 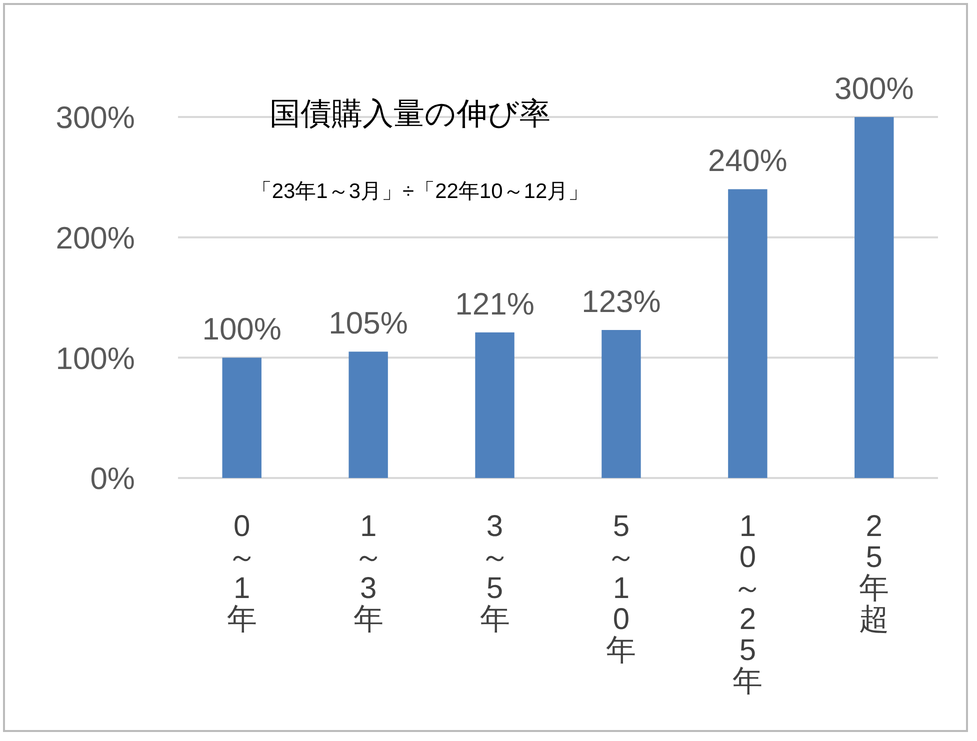 I want to click on x-tick-label: 1～3年, so click(x=368, y=573).